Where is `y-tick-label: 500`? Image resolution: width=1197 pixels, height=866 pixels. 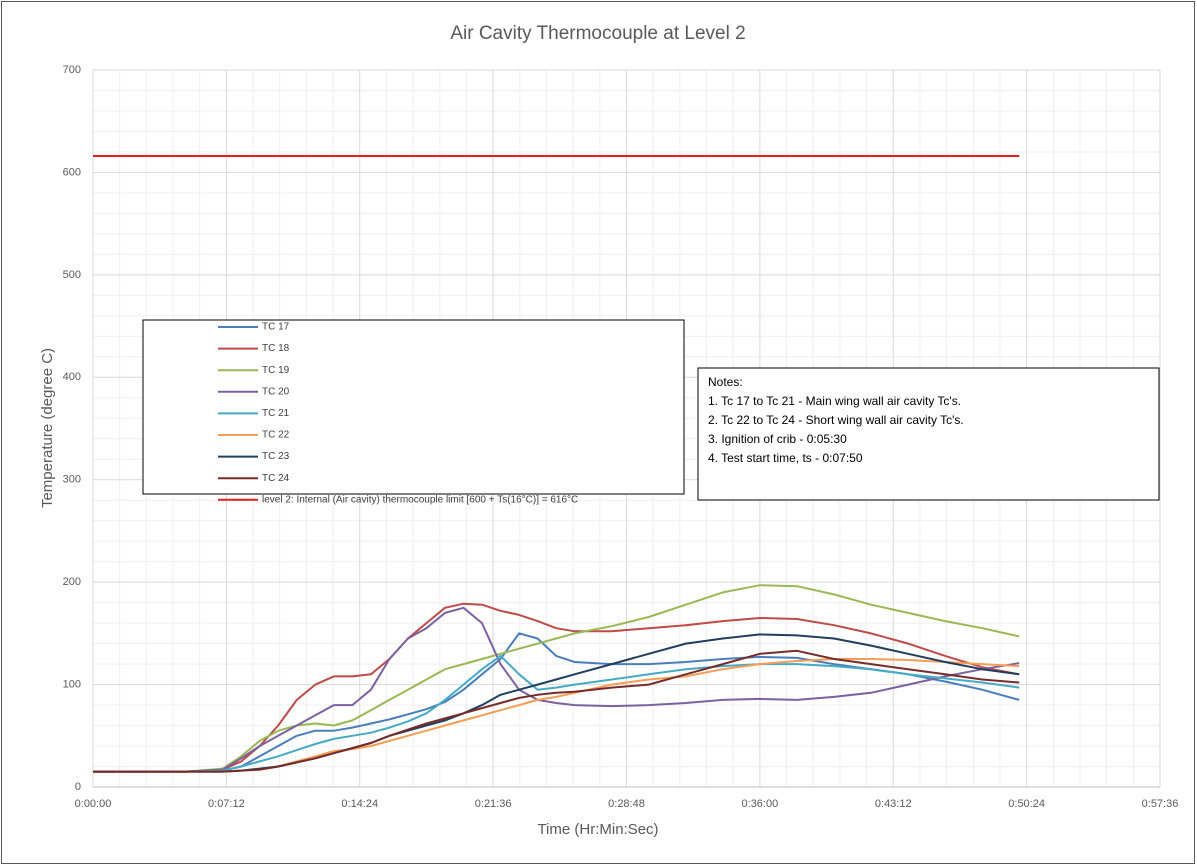
y-tick-label: 500 is located at coordinates (72, 275).